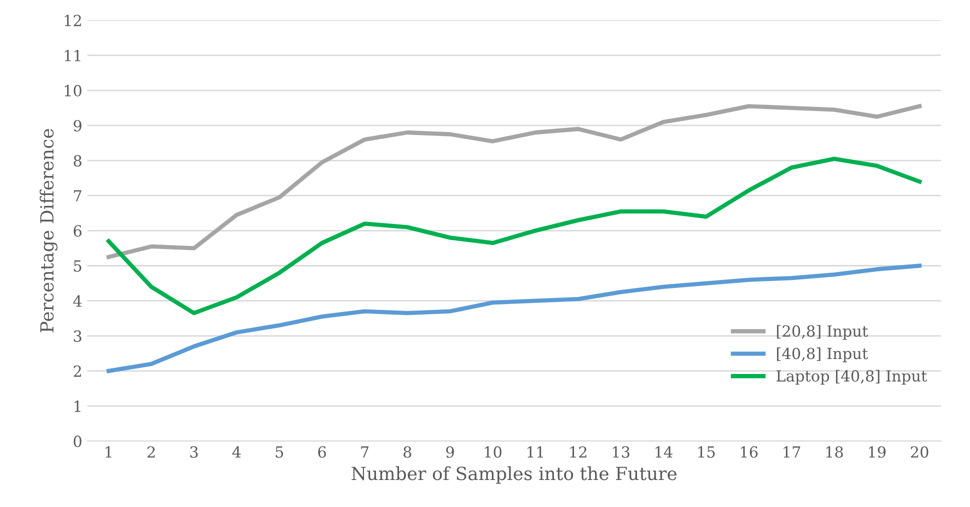 The width and height of the screenshot is (970, 507). I want to click on y-tick-label: 8, so click(78, 161).